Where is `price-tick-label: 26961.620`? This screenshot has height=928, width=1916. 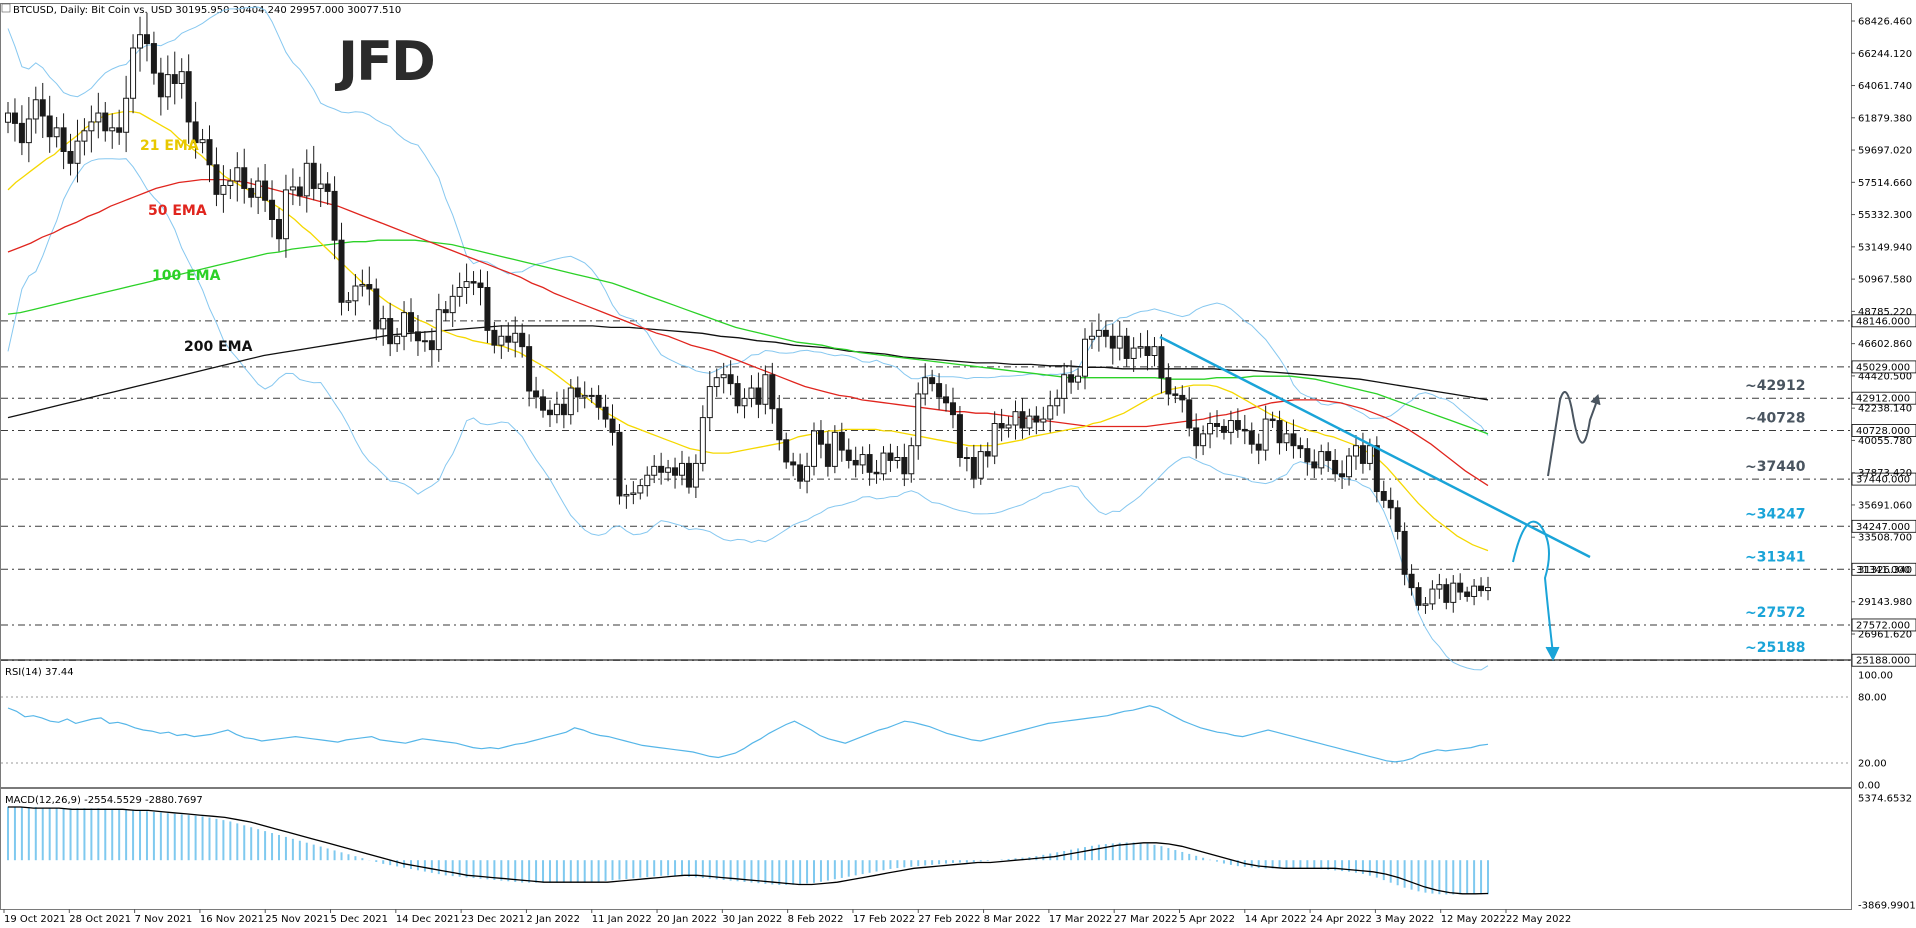
price-tick-label: 26961.620 is located at coordinates (1885, 635).